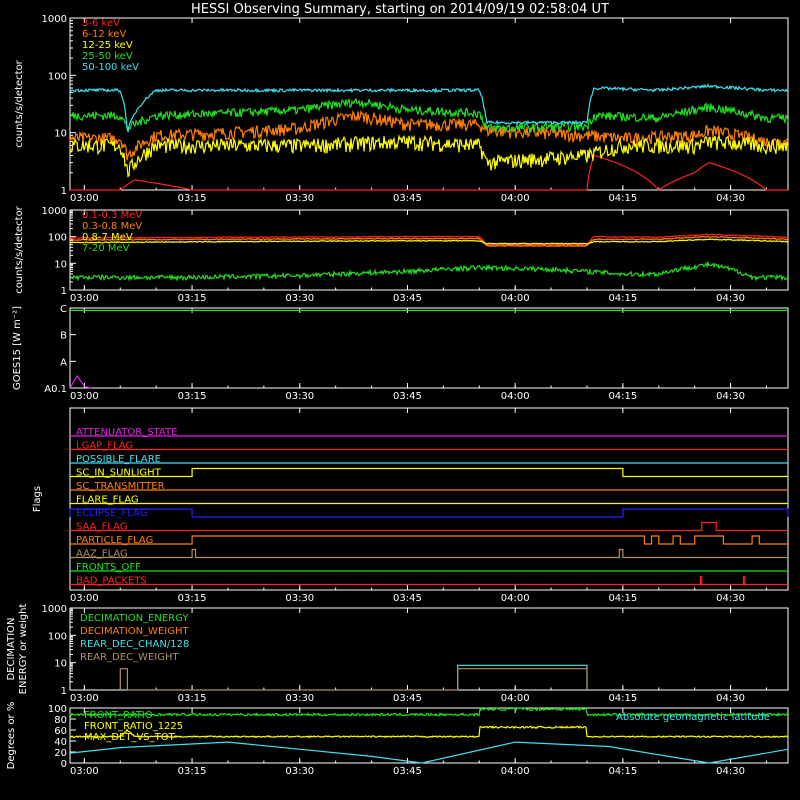 This screenshot has height=800, width=800. Describe the element at coordinates (118, 715) in the screenshot. I see `legend-entry: FRONT_RATIO` at that location.